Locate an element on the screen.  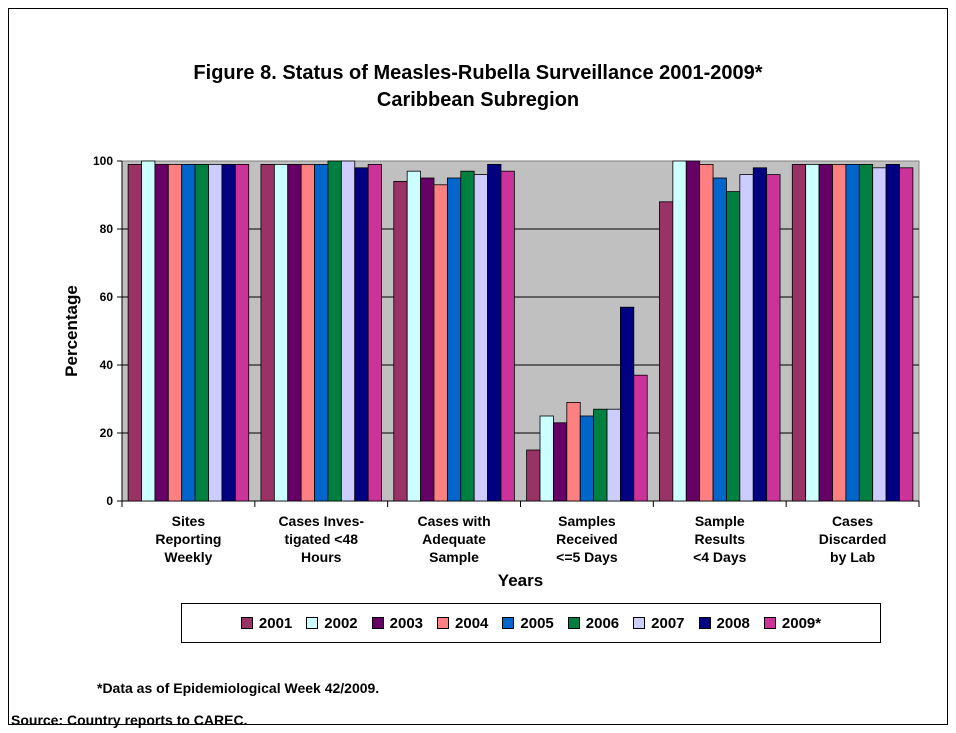
y-tick-label: 80 is located at coordinates (107, 229).